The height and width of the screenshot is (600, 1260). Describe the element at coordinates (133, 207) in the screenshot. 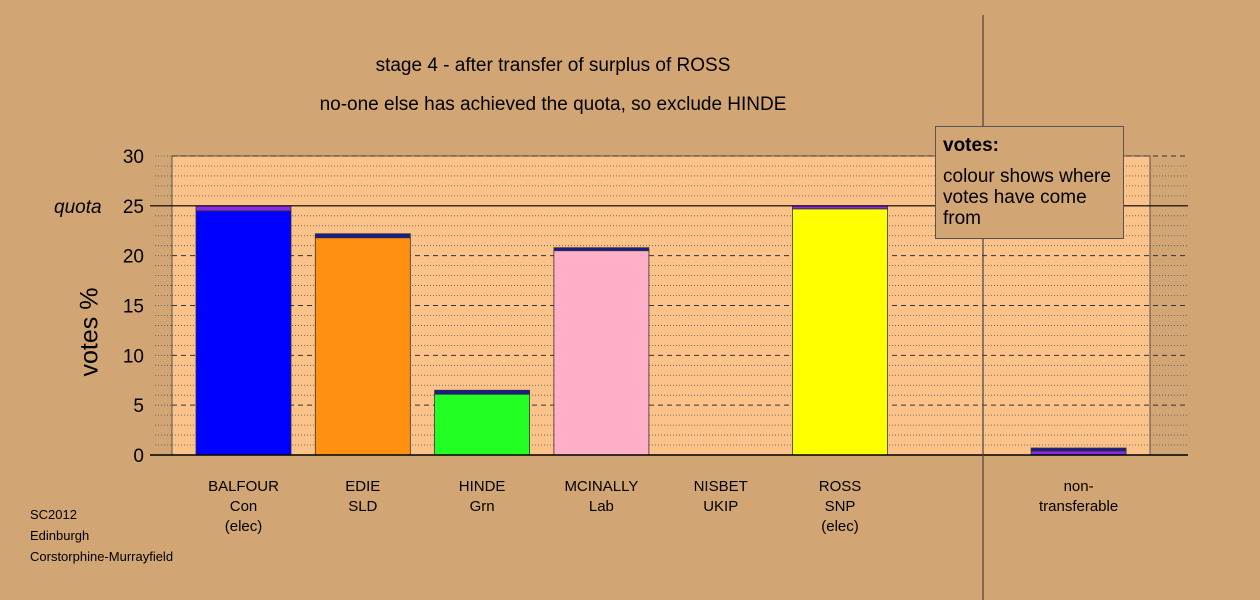

I see `y-tick-label: 25` at that location.